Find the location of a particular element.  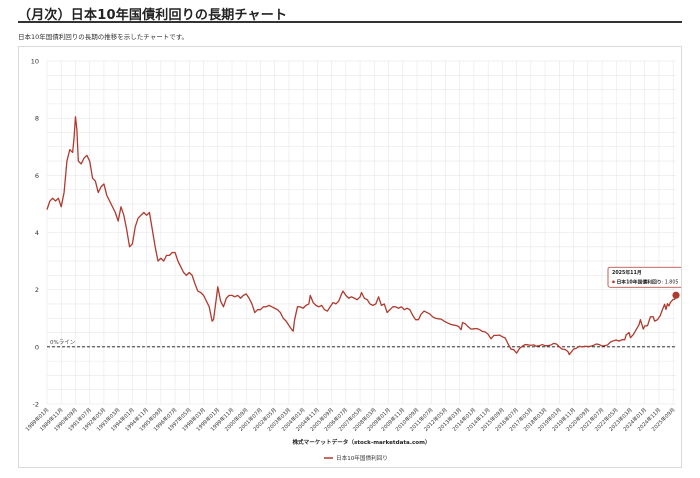

y-axis-ticks: -2 0 2 4 6 8 10 is located at coordinates (35, 233).